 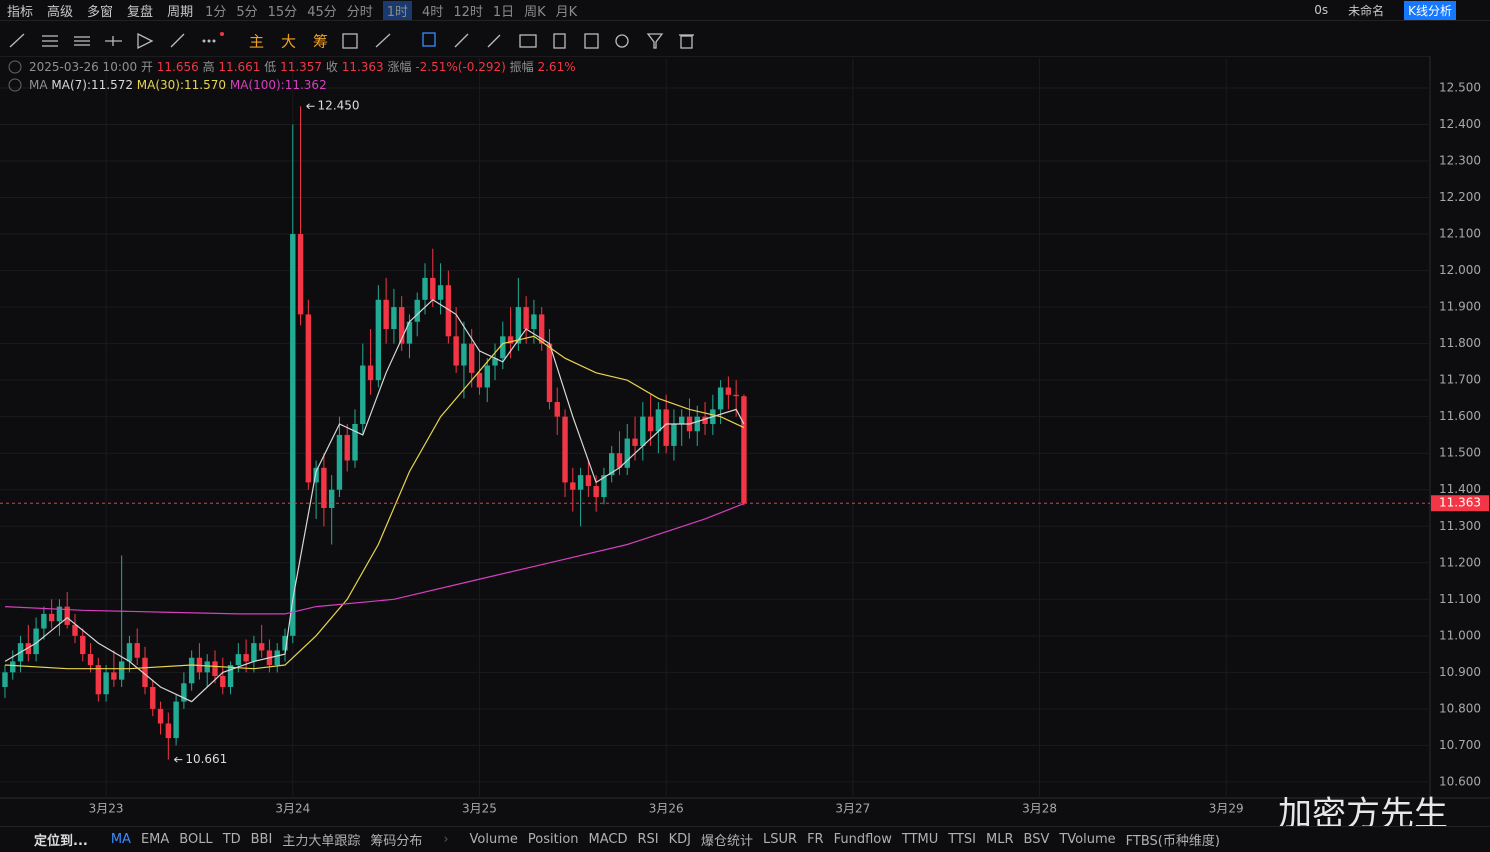 What do you see at coordinates (247, 12) in the screenshot?
I see `period-button: 5分` at bounding box center [247, 12].